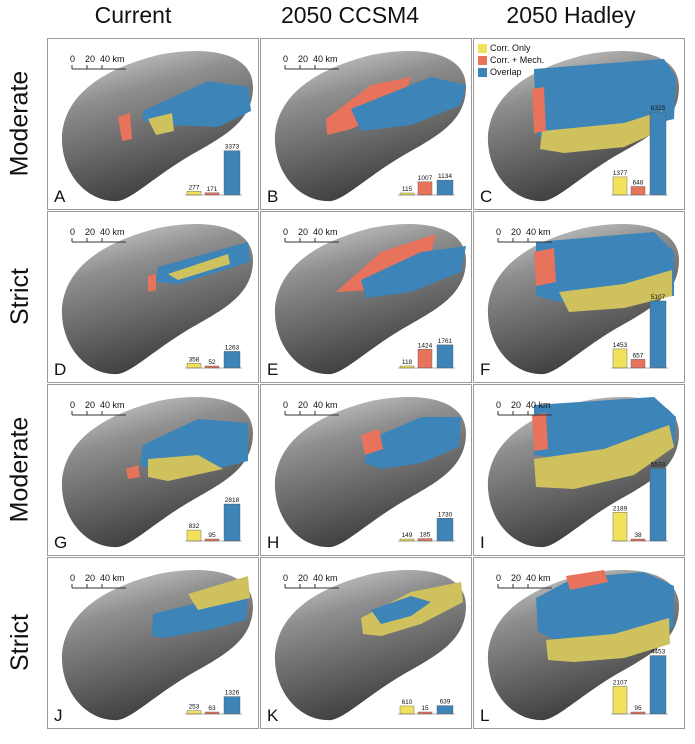  Describe the element at coordinates (407, 189) in the screenshot. I see `bar-value-label: 115` at that location.